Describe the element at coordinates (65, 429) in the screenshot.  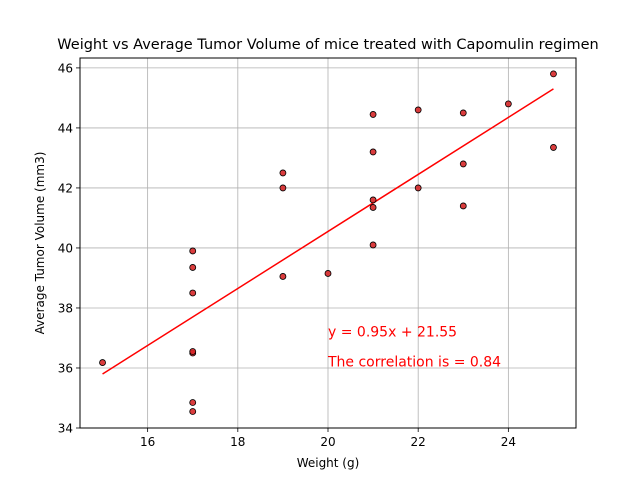
I see `y-tick-label: 34` at that location.